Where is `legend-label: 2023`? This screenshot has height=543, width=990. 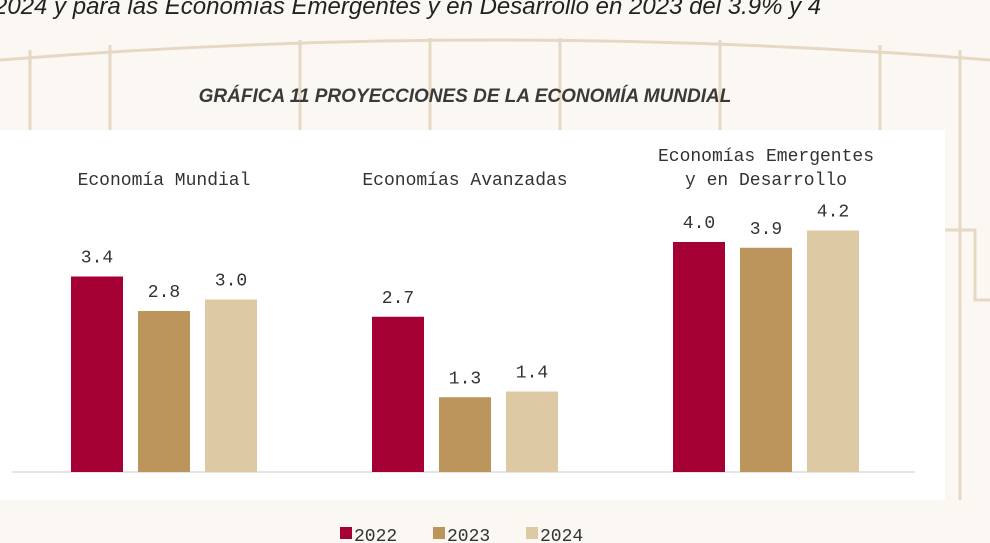 legend-label: 2023 is located at coordinates (468, 535).